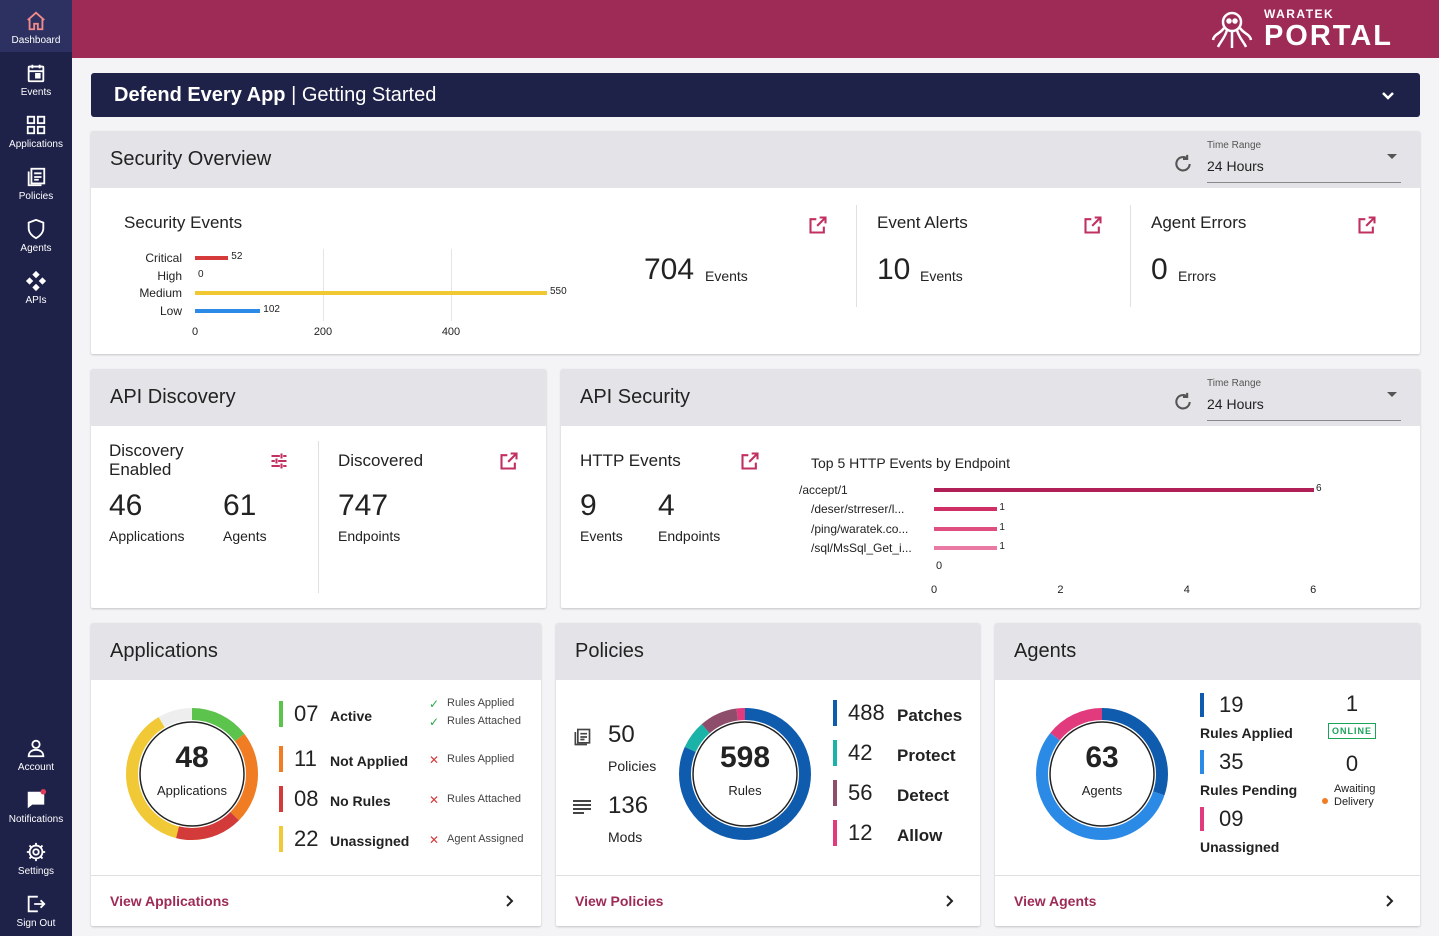  I want to click on awaiting-label-line-2: Delivery, so click(1354, 802).